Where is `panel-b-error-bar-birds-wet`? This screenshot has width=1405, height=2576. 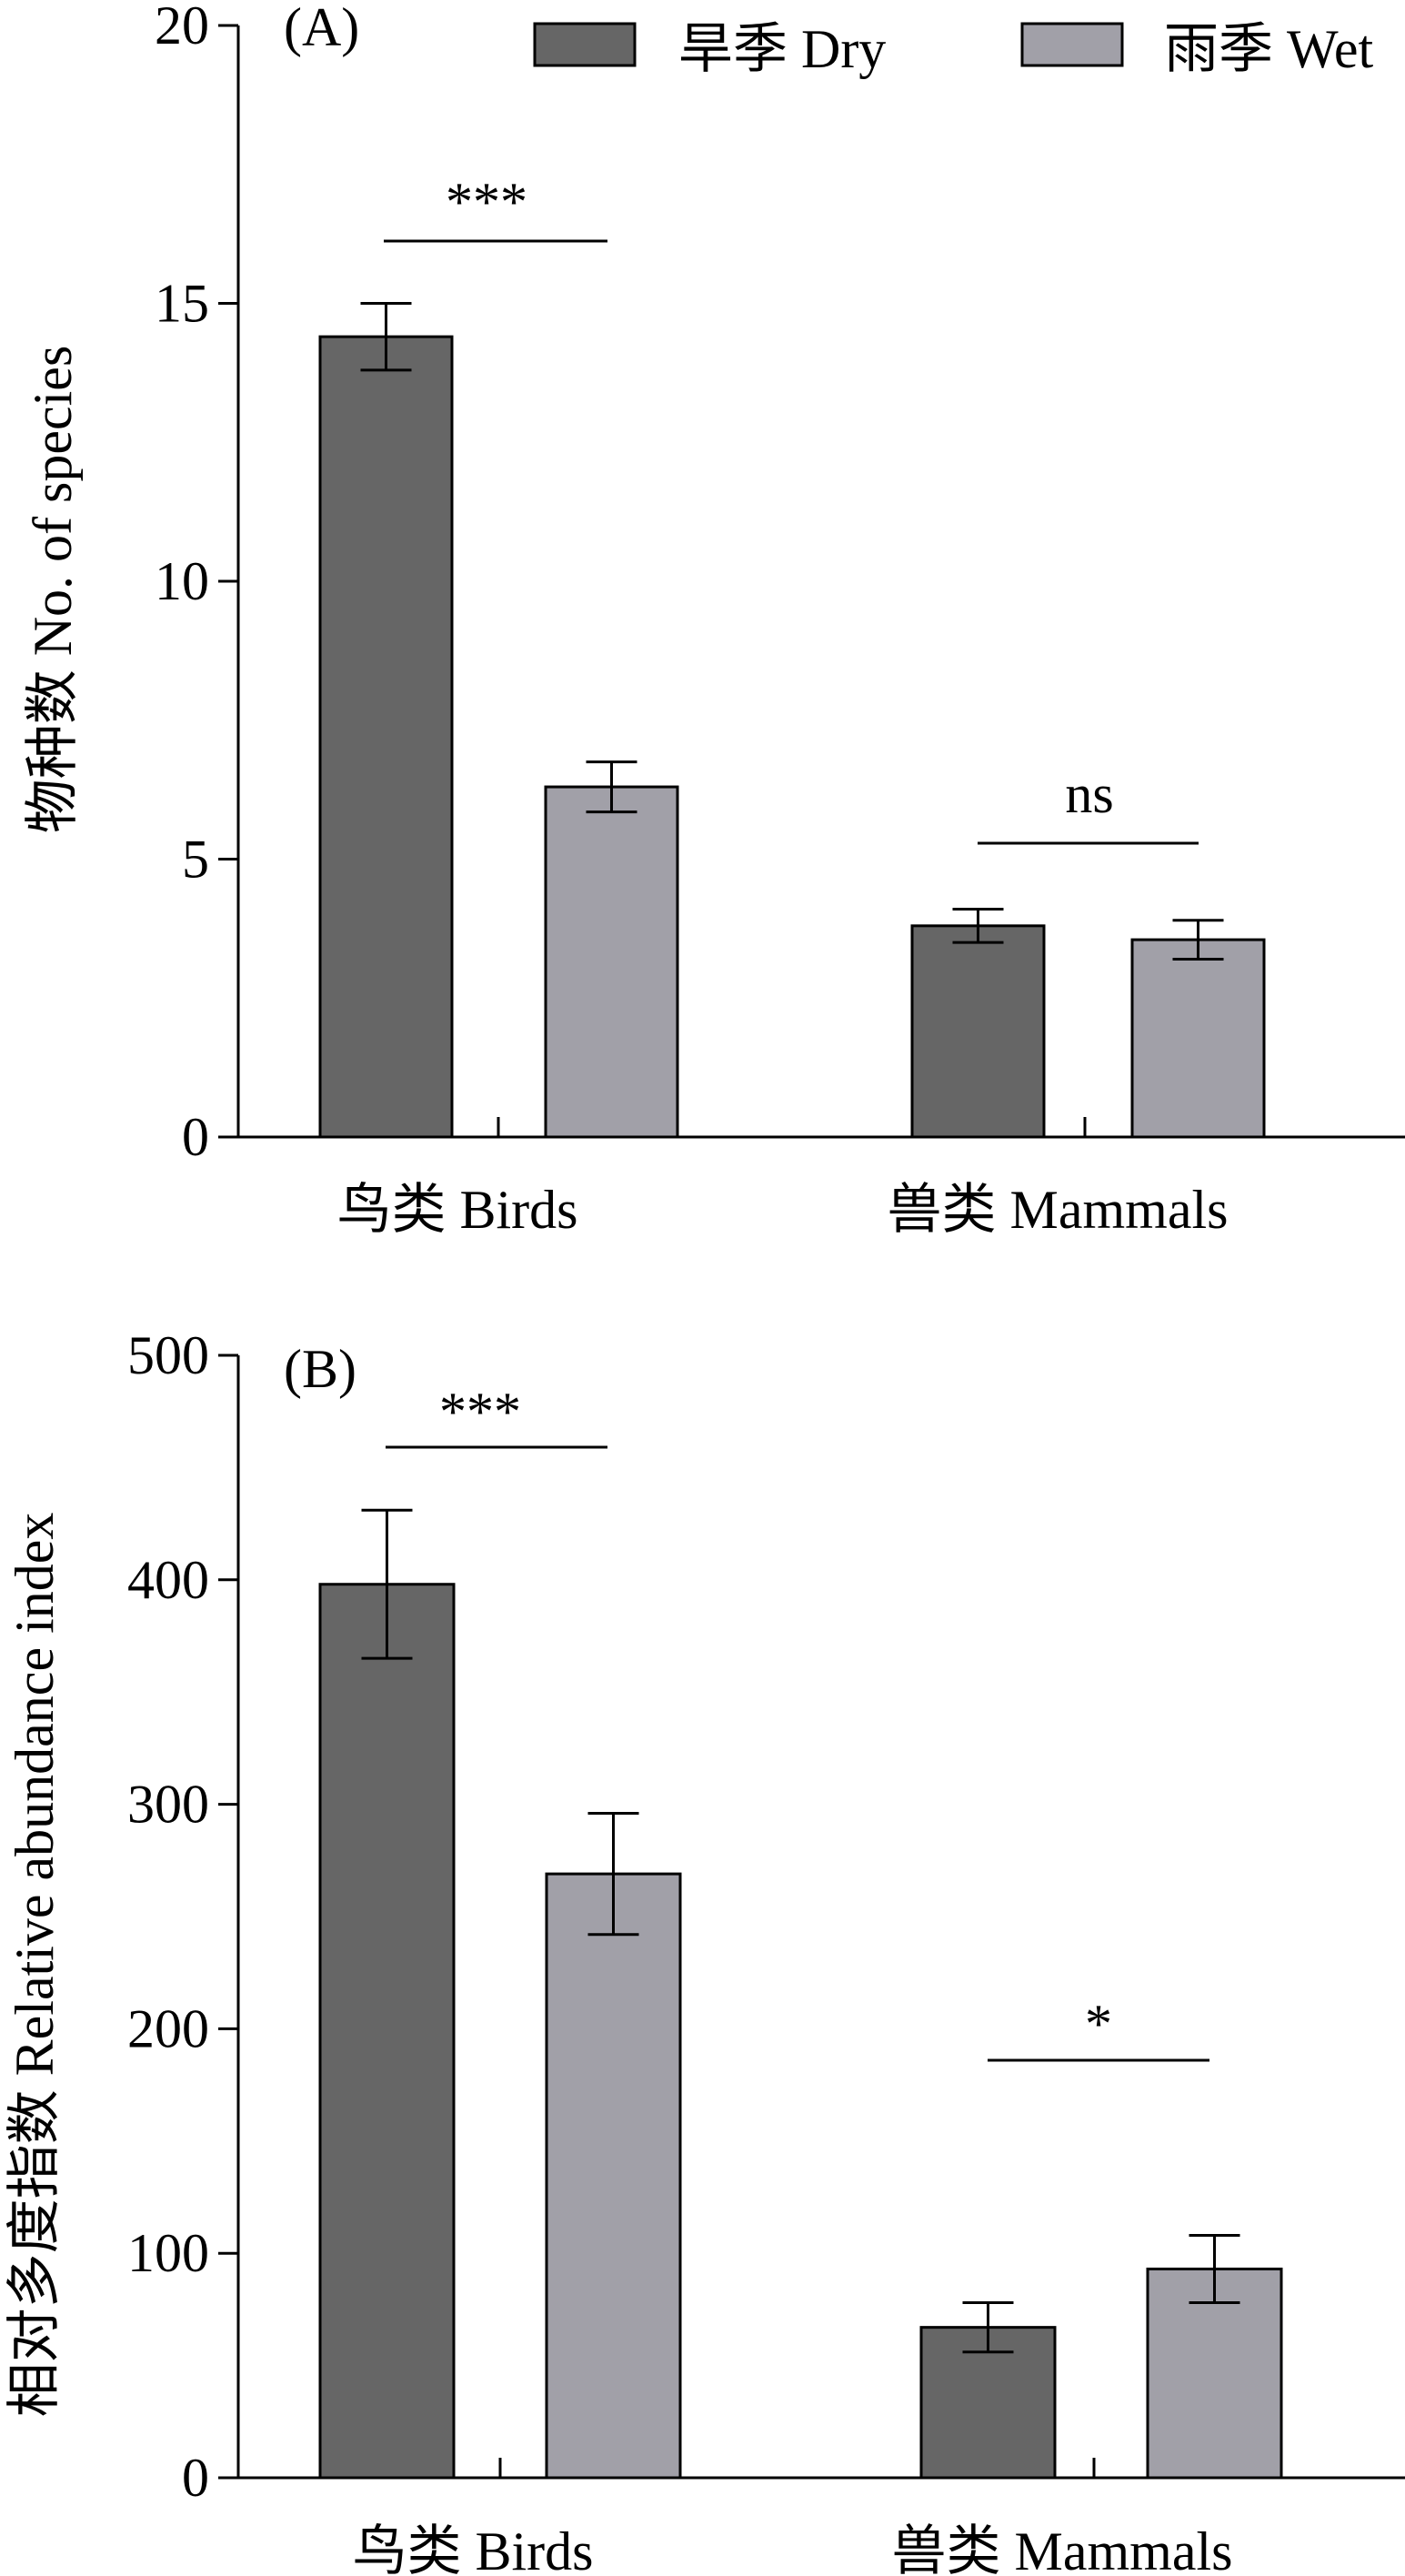
panel-b-error-bar-birds-wet is located at coordinates (613, 1874).